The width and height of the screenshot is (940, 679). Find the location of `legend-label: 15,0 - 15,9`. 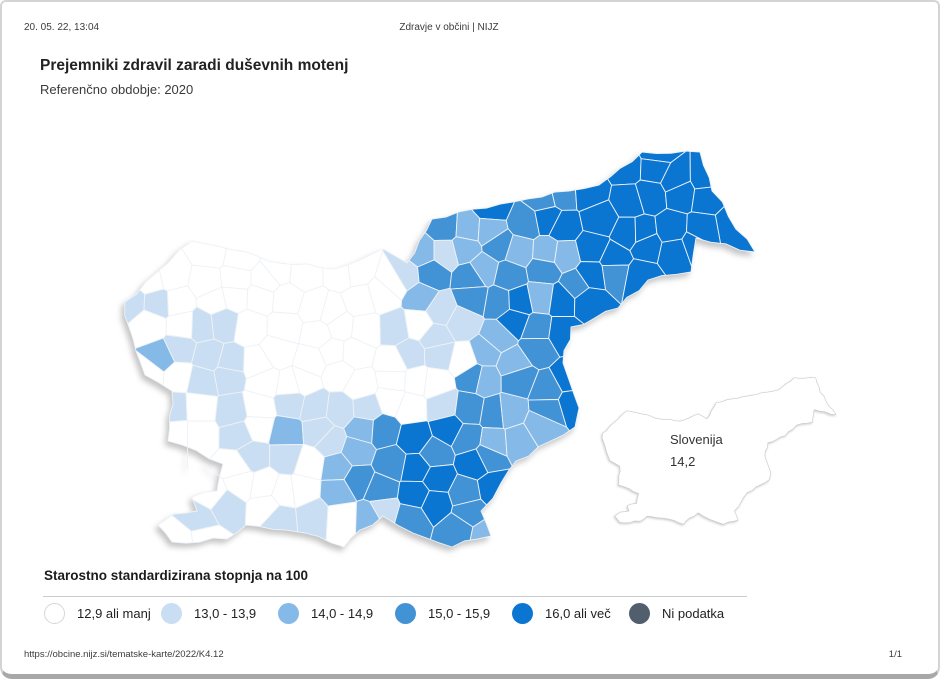

legend-label: 15,0 - 15,9 is located at coordinates (459, 613).